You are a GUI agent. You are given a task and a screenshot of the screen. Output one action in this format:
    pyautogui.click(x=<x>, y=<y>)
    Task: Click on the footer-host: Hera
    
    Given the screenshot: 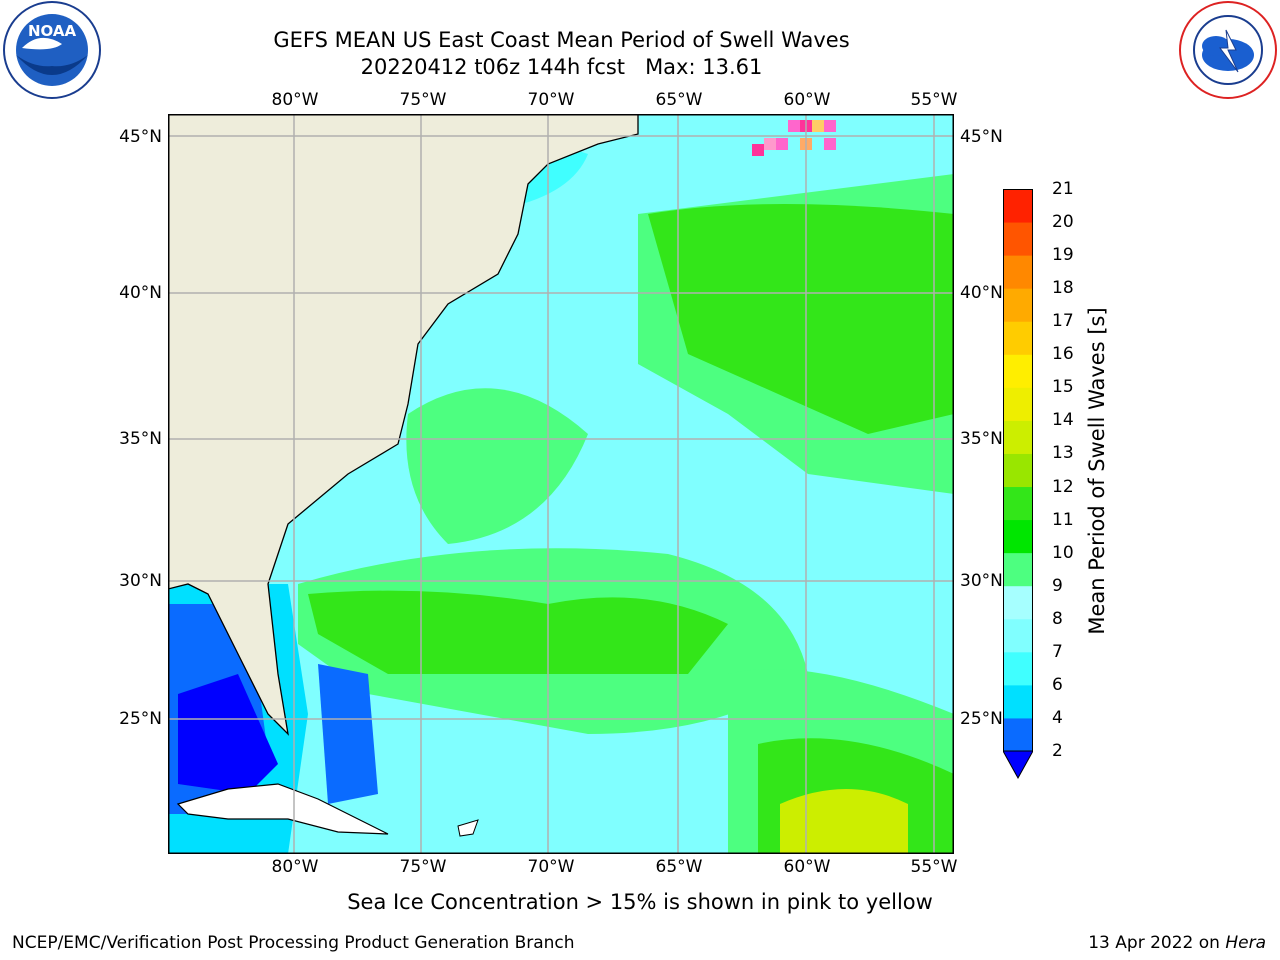 What is the action you would take?
    pyautogui.click(x=1245, y=943)
    